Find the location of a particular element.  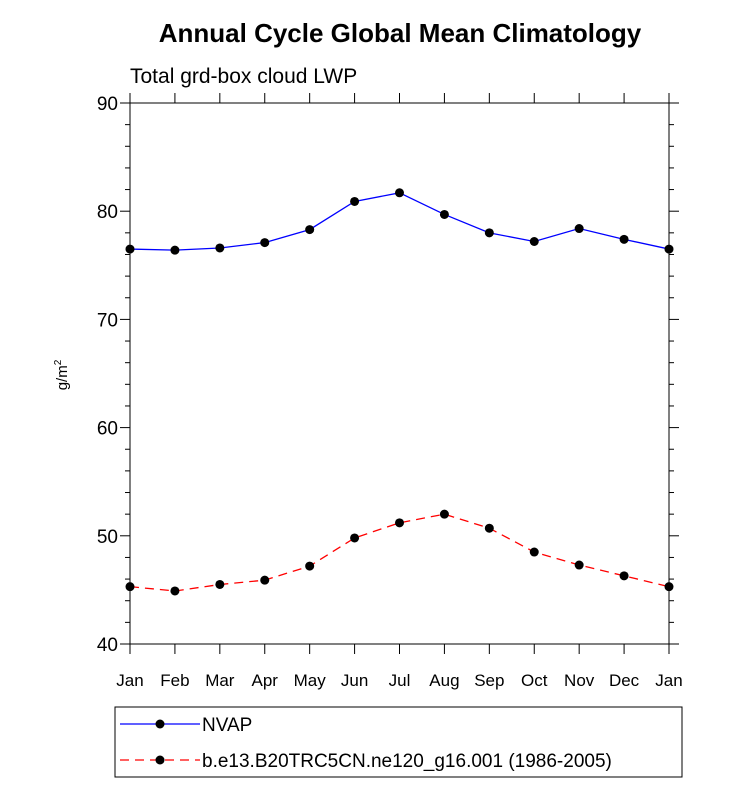

x-tick-label: Dec is located at coordinates (624, 680).